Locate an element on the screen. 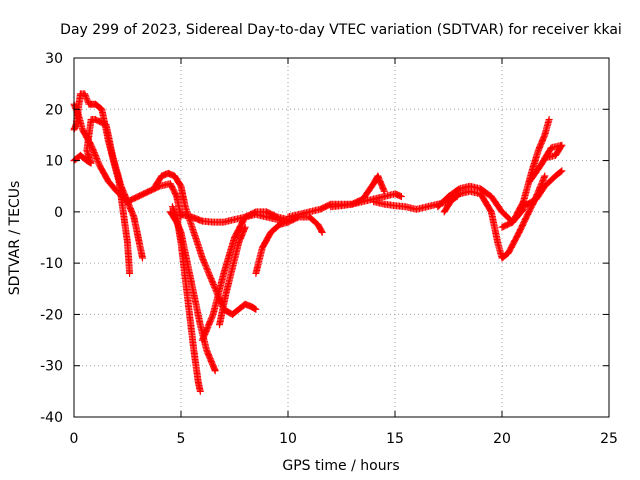  series-trace is located at coordinates (336, 196).